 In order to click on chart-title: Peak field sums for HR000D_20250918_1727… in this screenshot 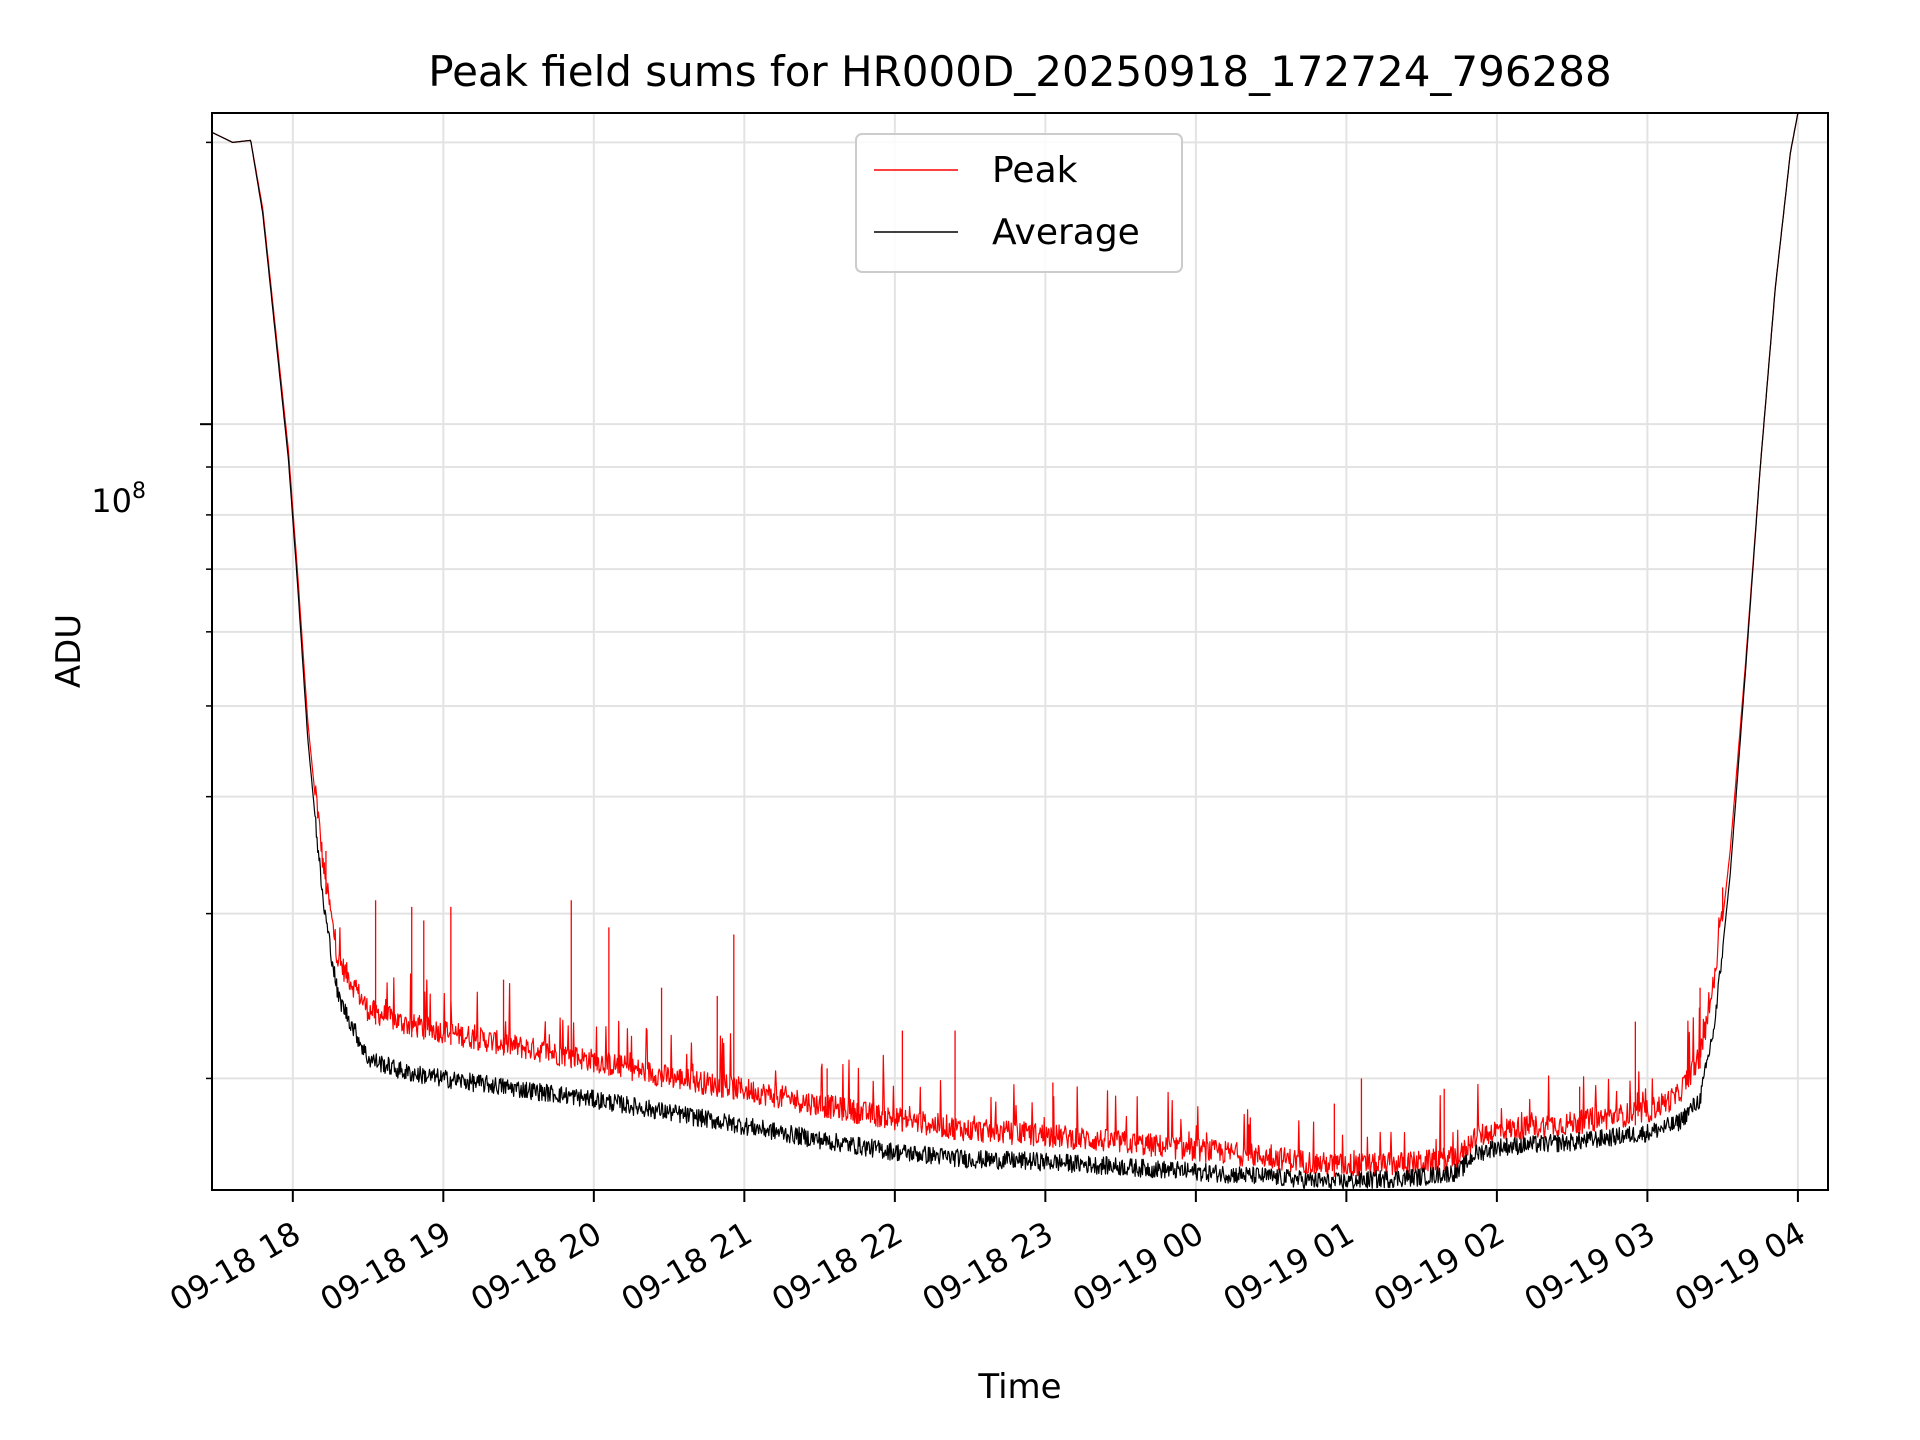, I will do `click(1020, 71)`.